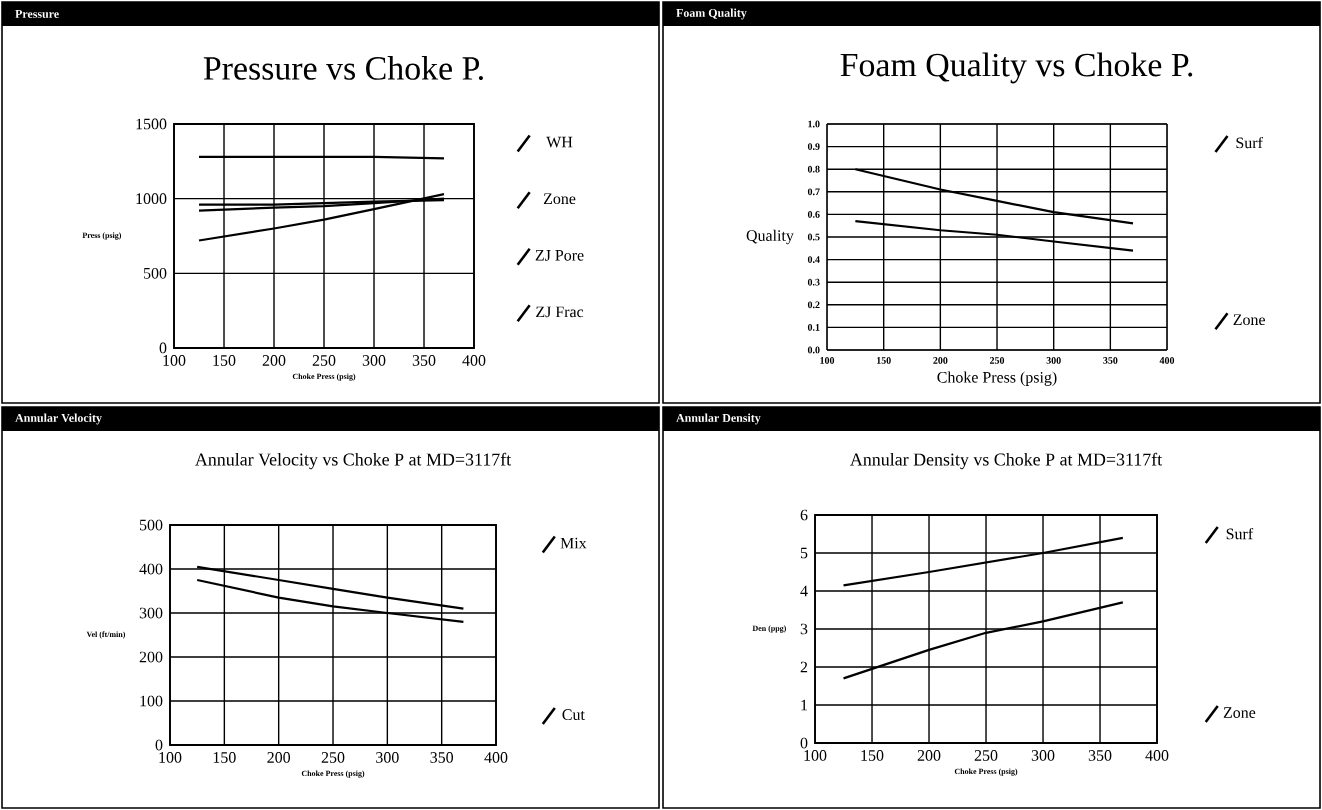 The image size is (1322, 810). I want to click on chart-title: Pressure vs Choke P., so click(343, 68).